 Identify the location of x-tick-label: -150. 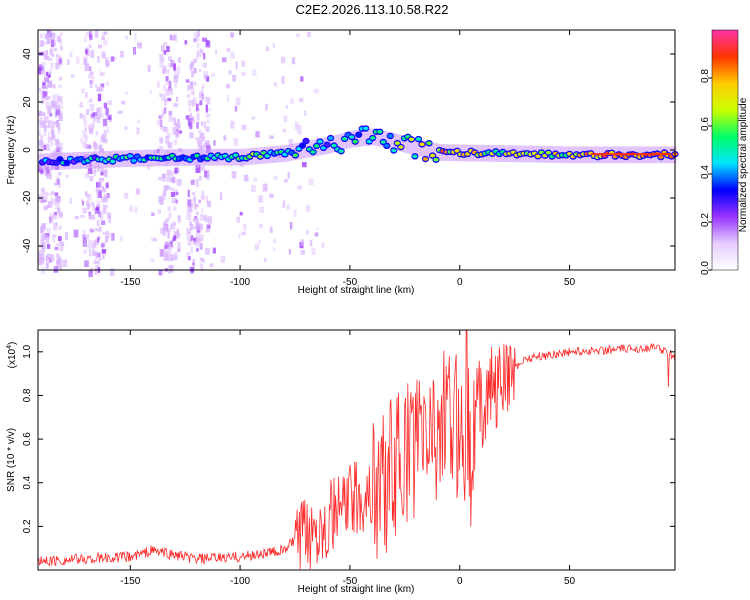
(130, 282).